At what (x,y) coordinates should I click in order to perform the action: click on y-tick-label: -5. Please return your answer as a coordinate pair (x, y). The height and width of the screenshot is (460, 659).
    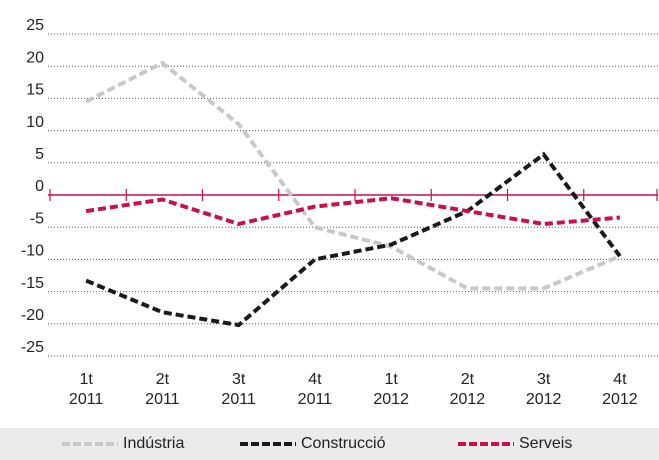
    Looking at the image, I should click on (37, 218).